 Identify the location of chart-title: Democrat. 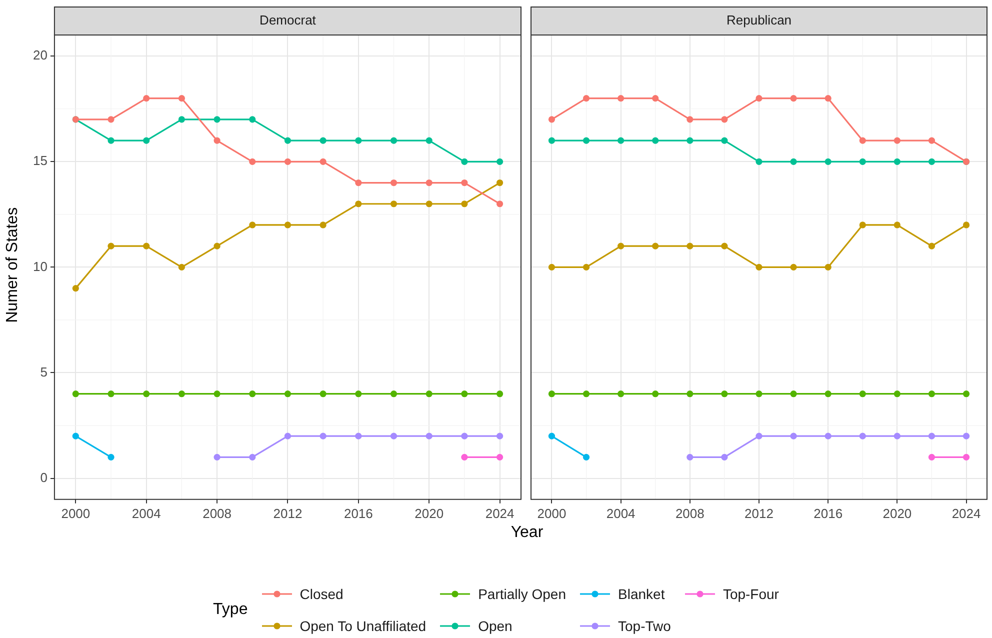
(288, 20).